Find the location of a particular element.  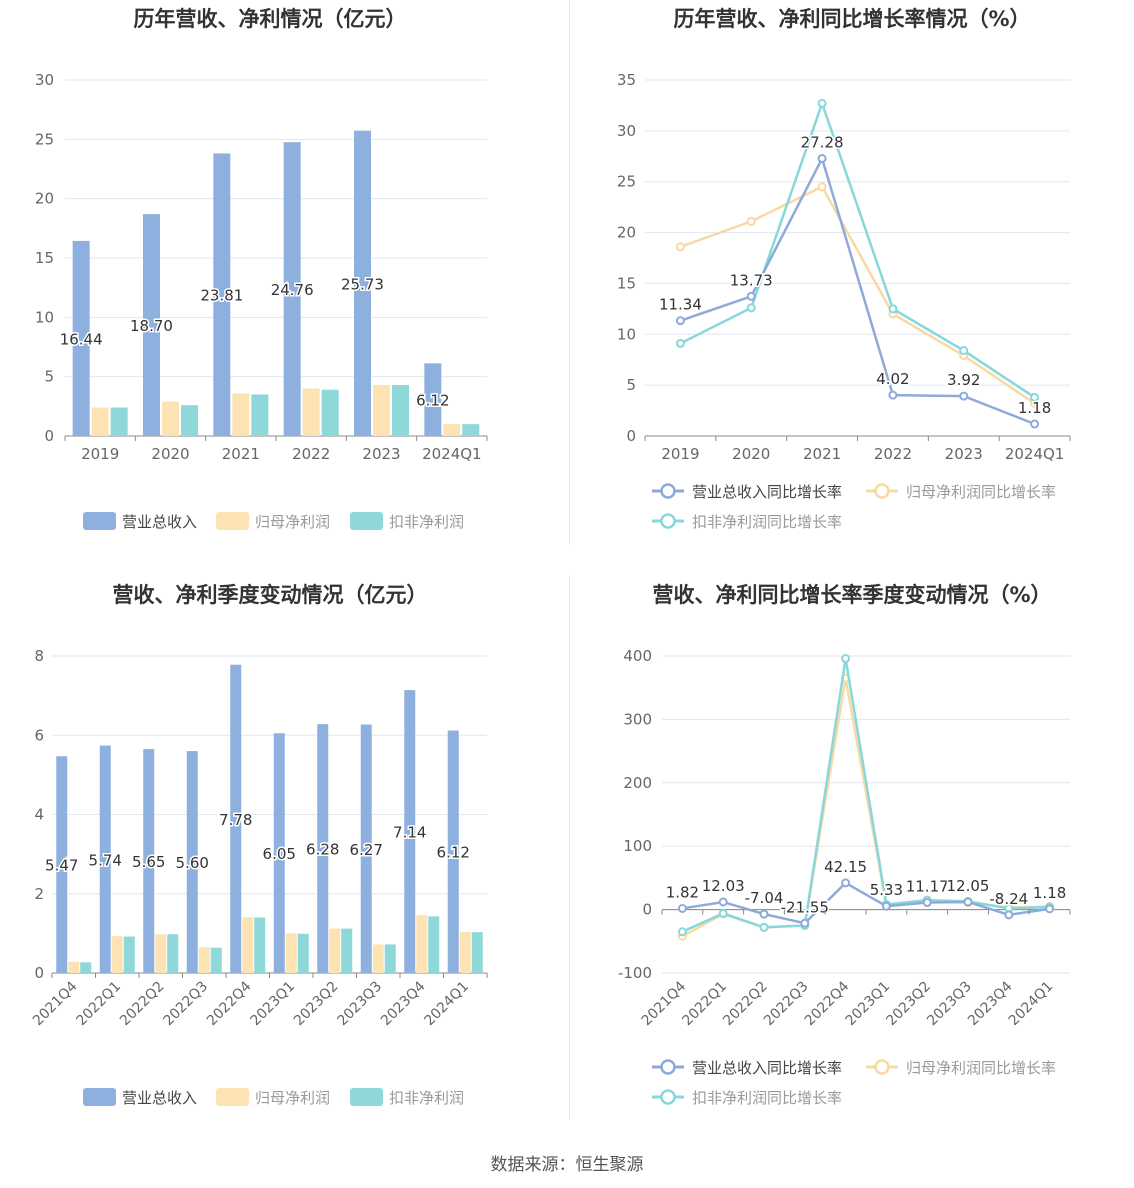

line-data-label: 12.05 is located at coordinates (968, 886).